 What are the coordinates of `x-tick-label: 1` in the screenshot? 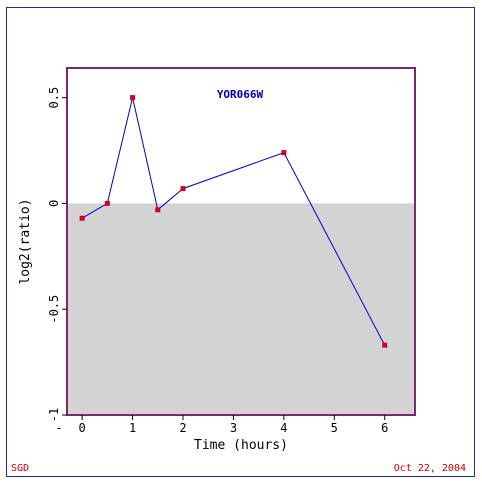 It's located at (132, 428).